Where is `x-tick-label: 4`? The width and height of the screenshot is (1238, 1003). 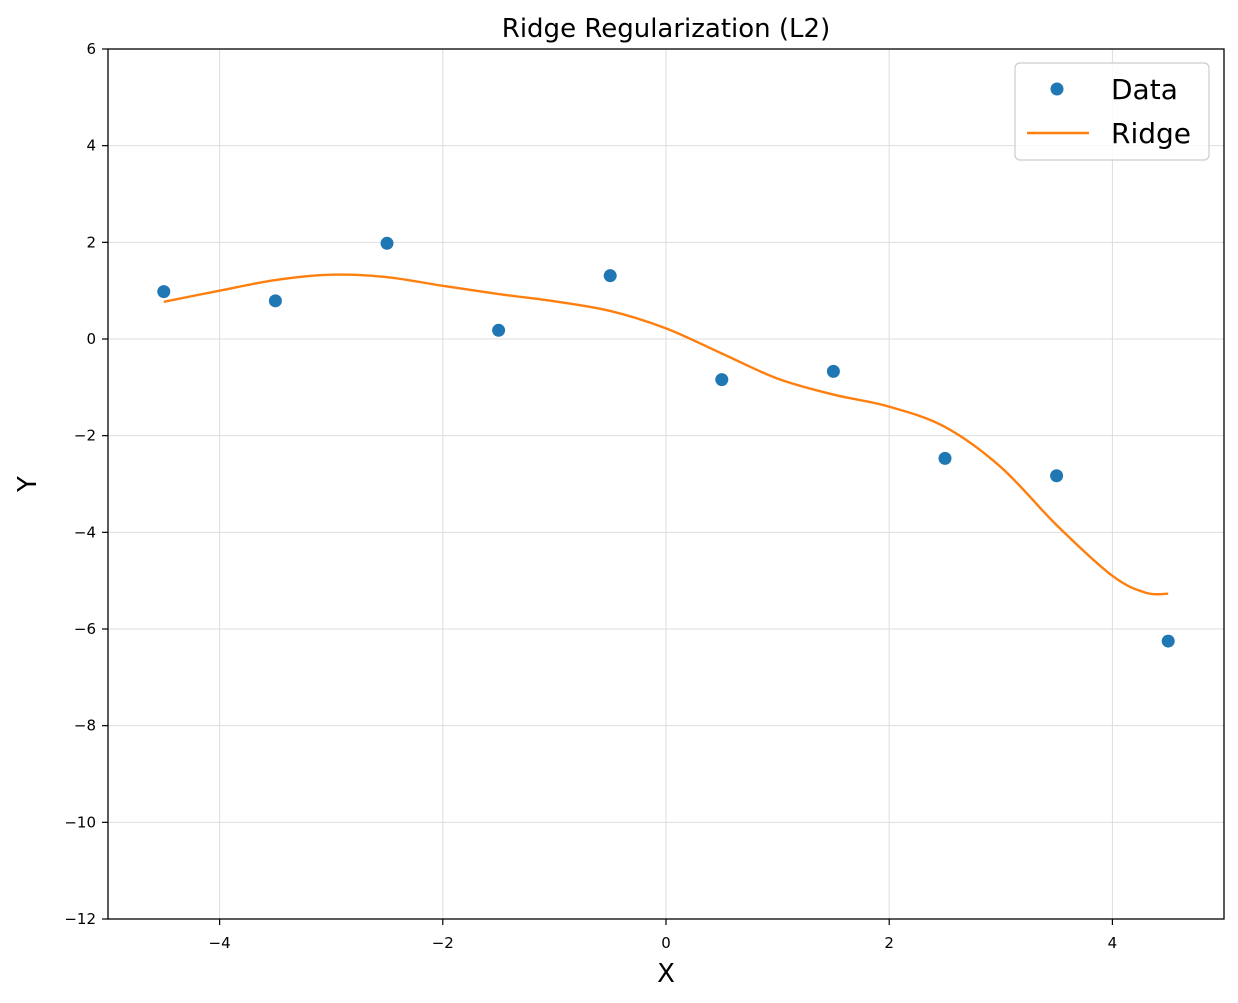 x-tick-label: 4 is located at coordinates (1113, 943).